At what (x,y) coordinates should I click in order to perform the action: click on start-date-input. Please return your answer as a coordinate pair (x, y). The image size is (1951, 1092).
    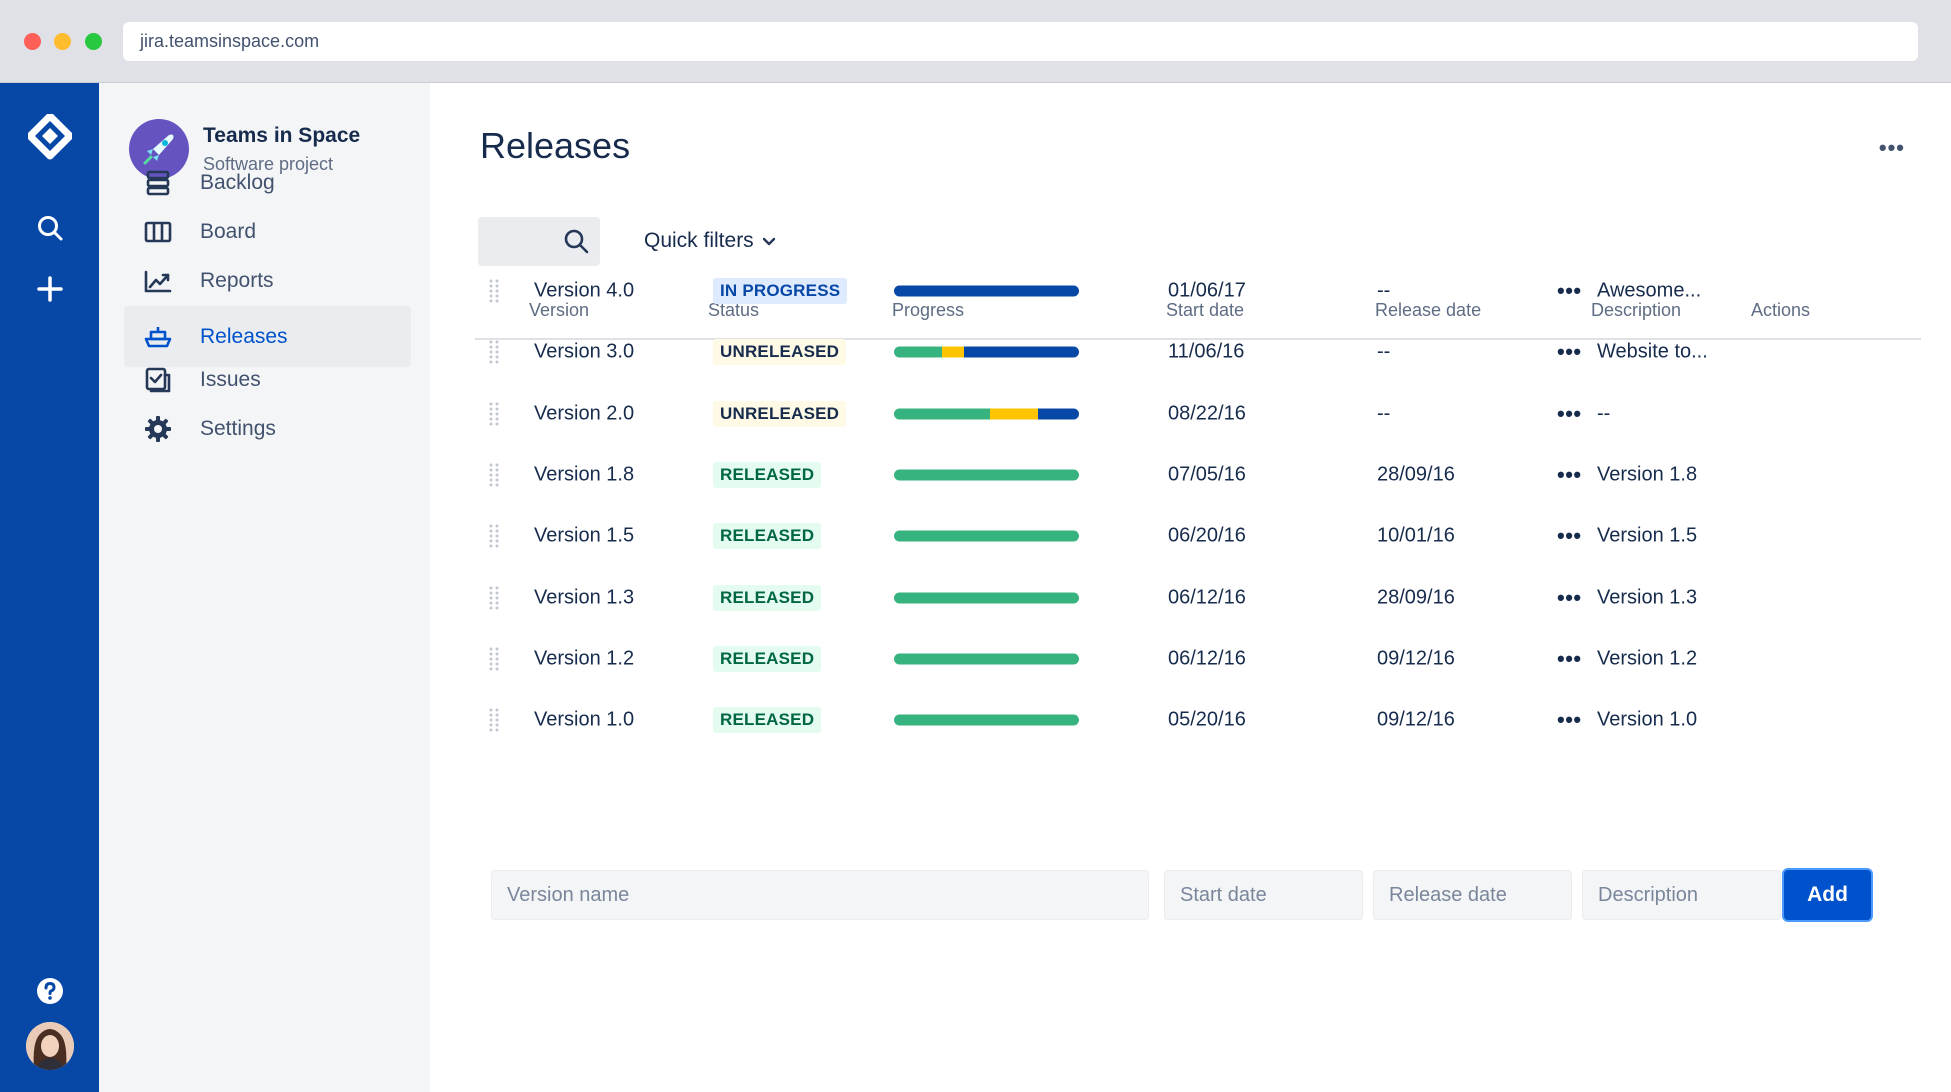
    Looking at the image, I should click on (1263, 895).